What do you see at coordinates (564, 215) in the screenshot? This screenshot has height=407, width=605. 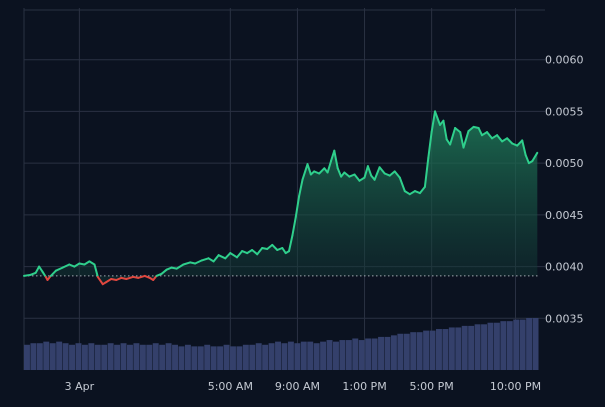 I see `y-tick-label-2: 0.0045` at bounding box center [564, 215].